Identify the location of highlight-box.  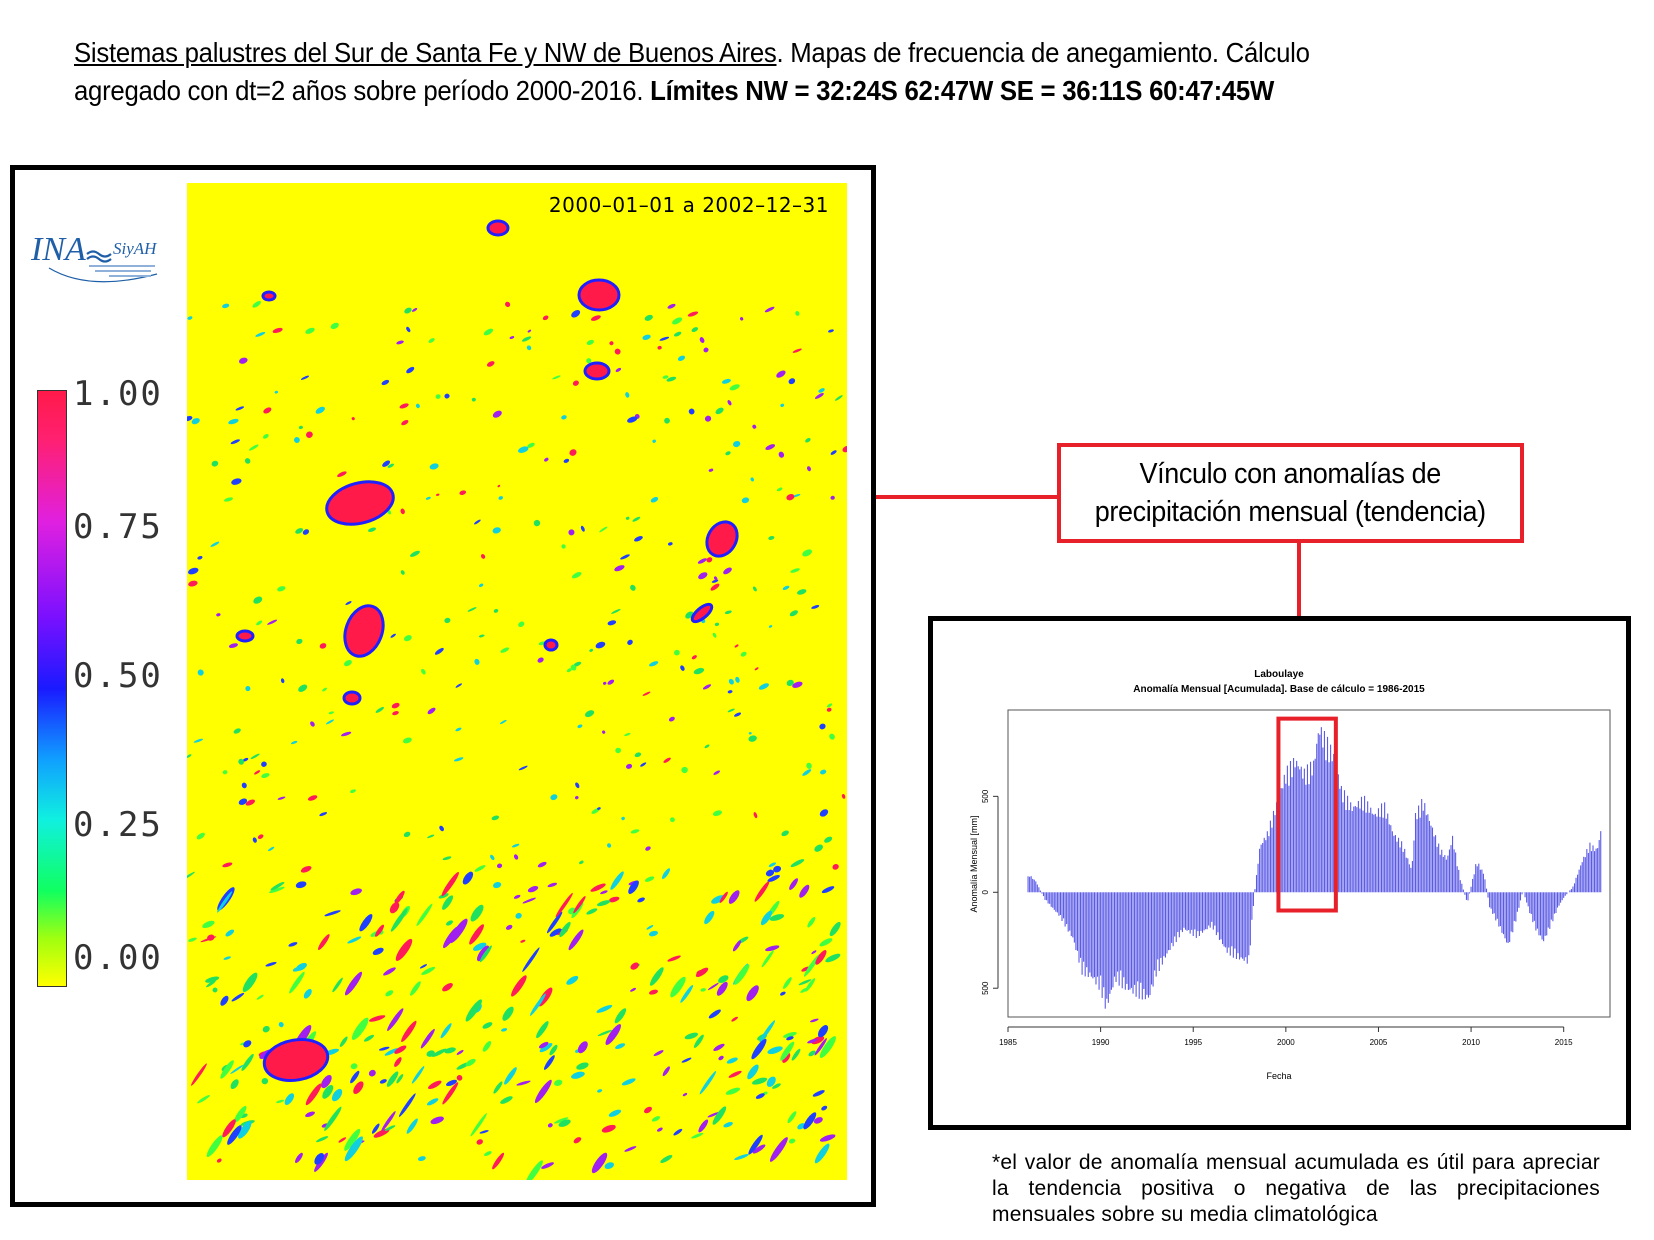
(1307, 814).